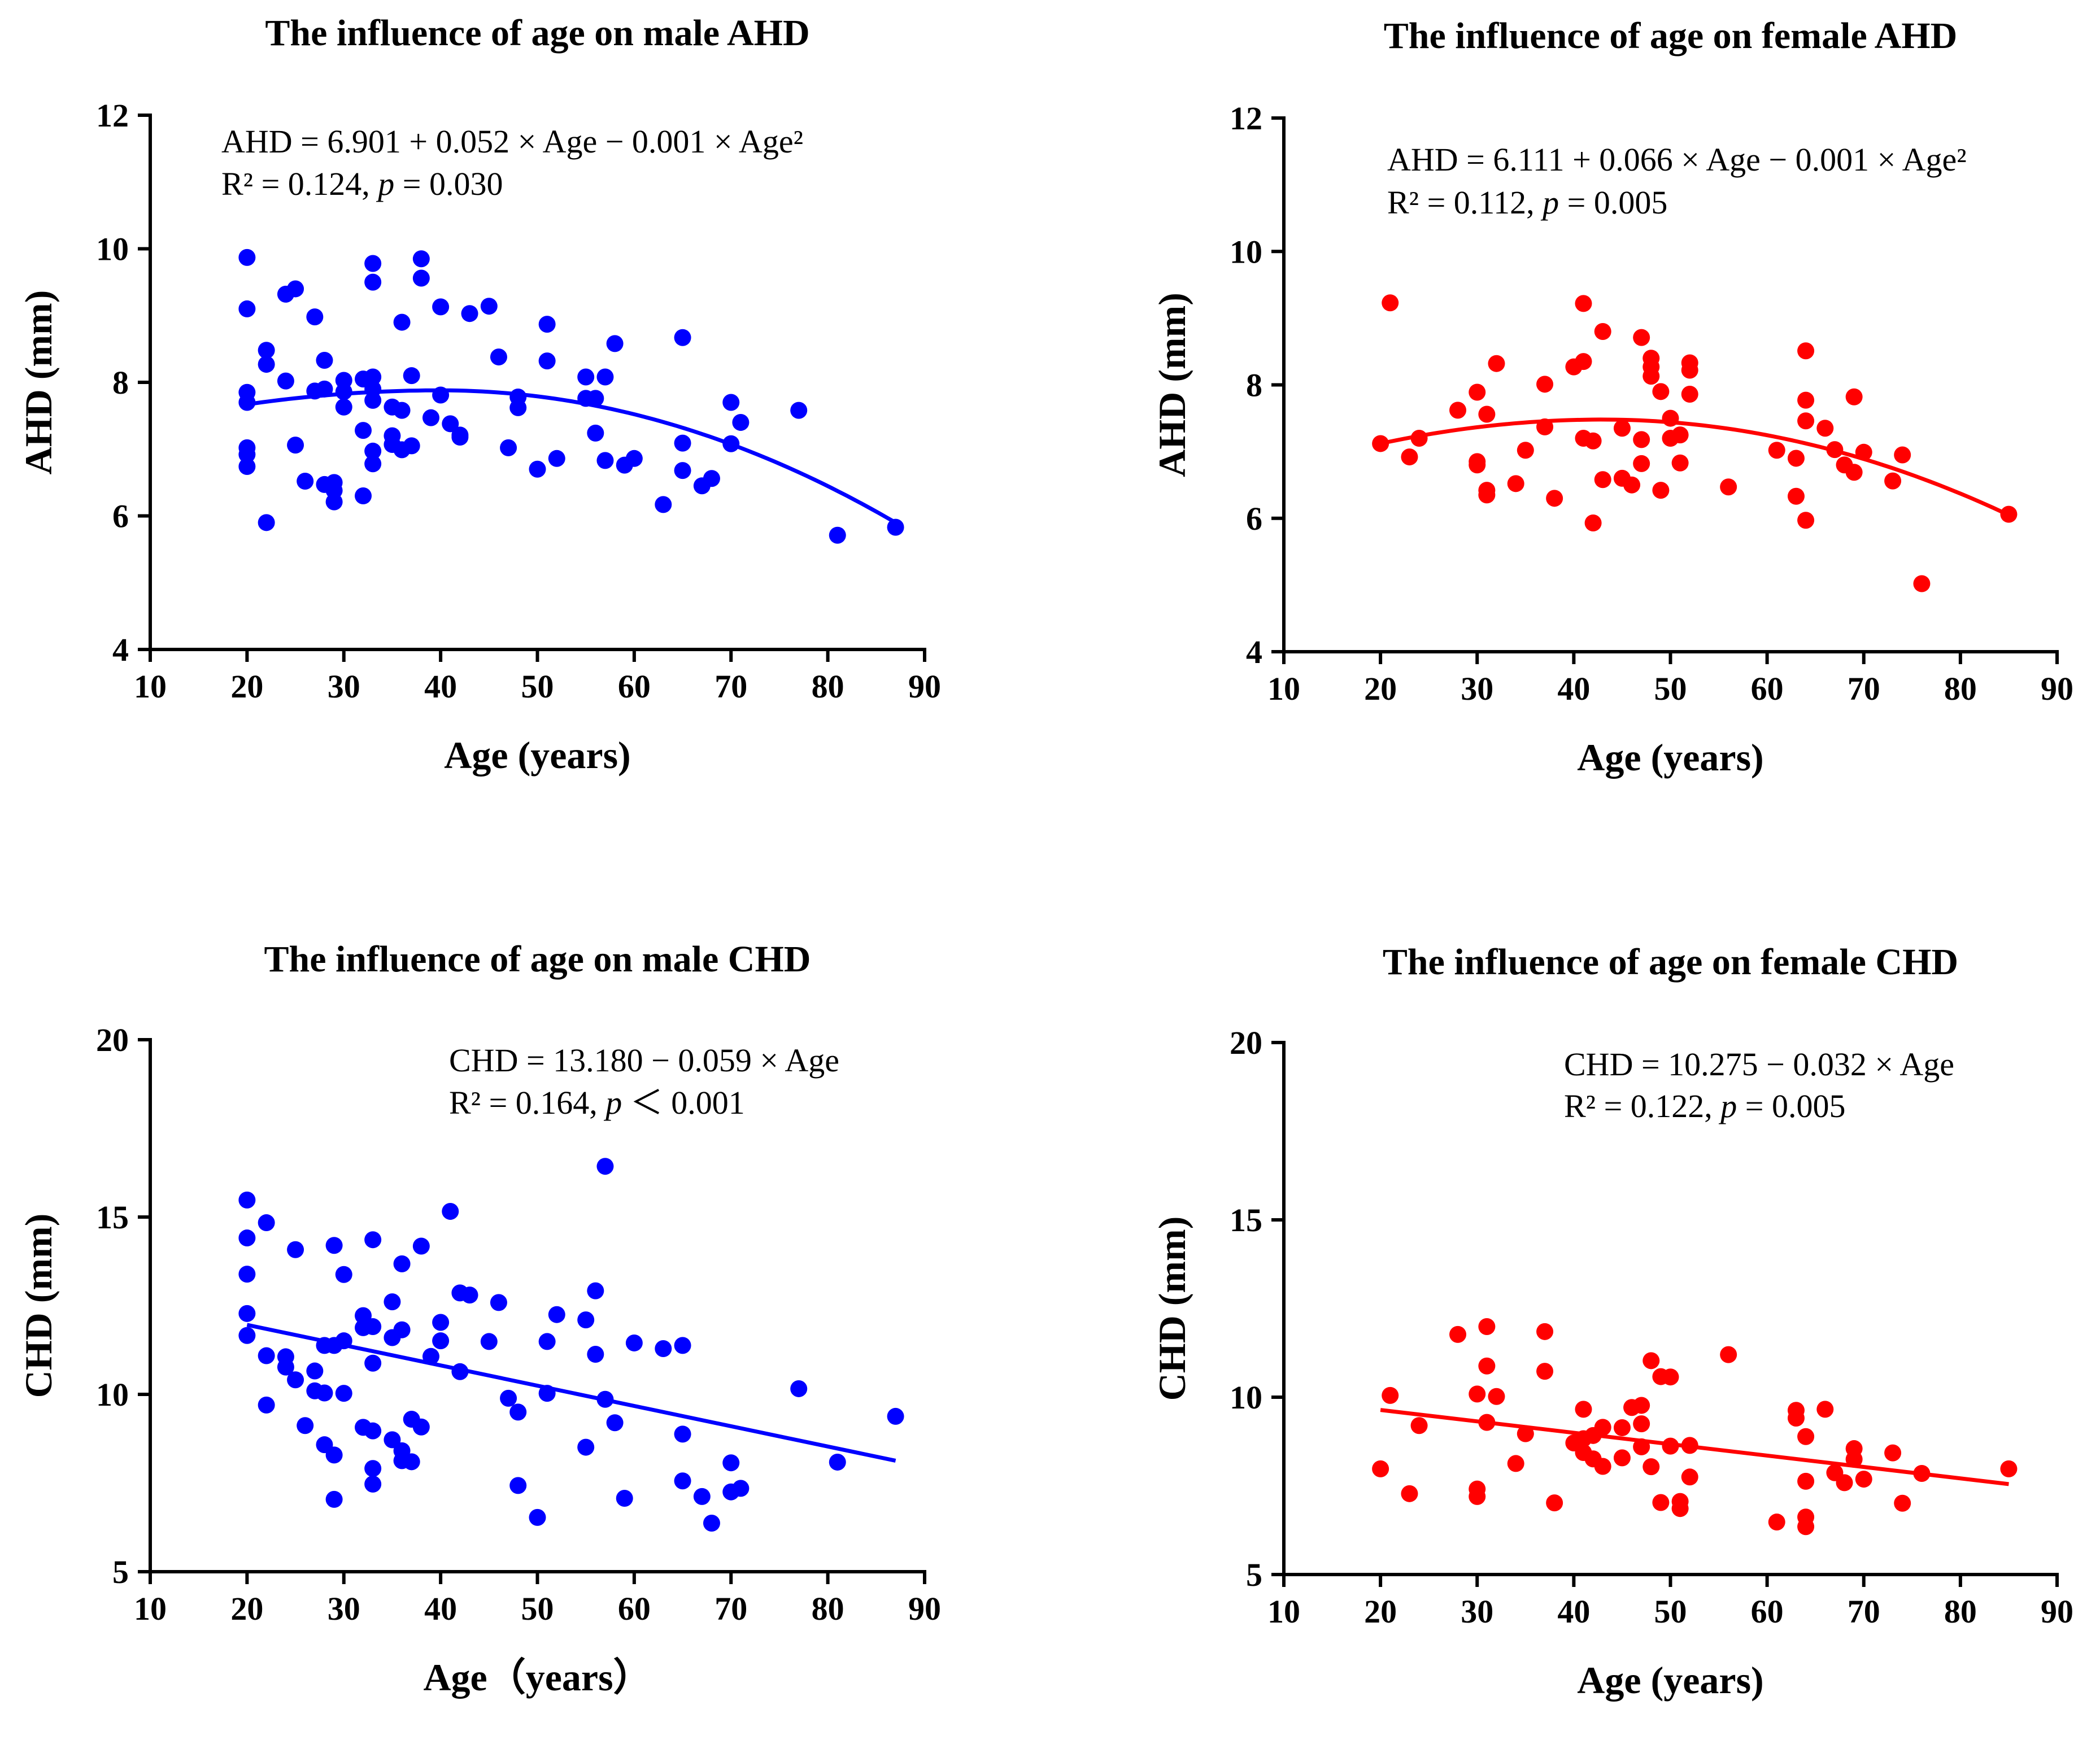  Describe the element at coordinates (925, 1608) in the screenshot. I see `x-tick-label: 90` at that location.